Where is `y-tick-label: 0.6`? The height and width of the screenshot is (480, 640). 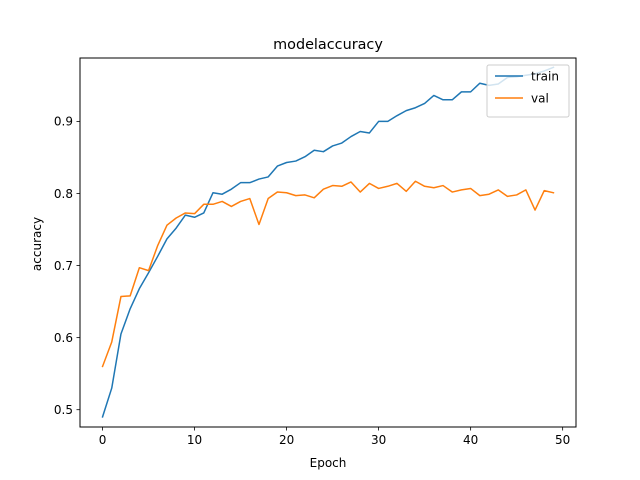
y-tick-label: 0.6 is located at coordinates (63, 338).